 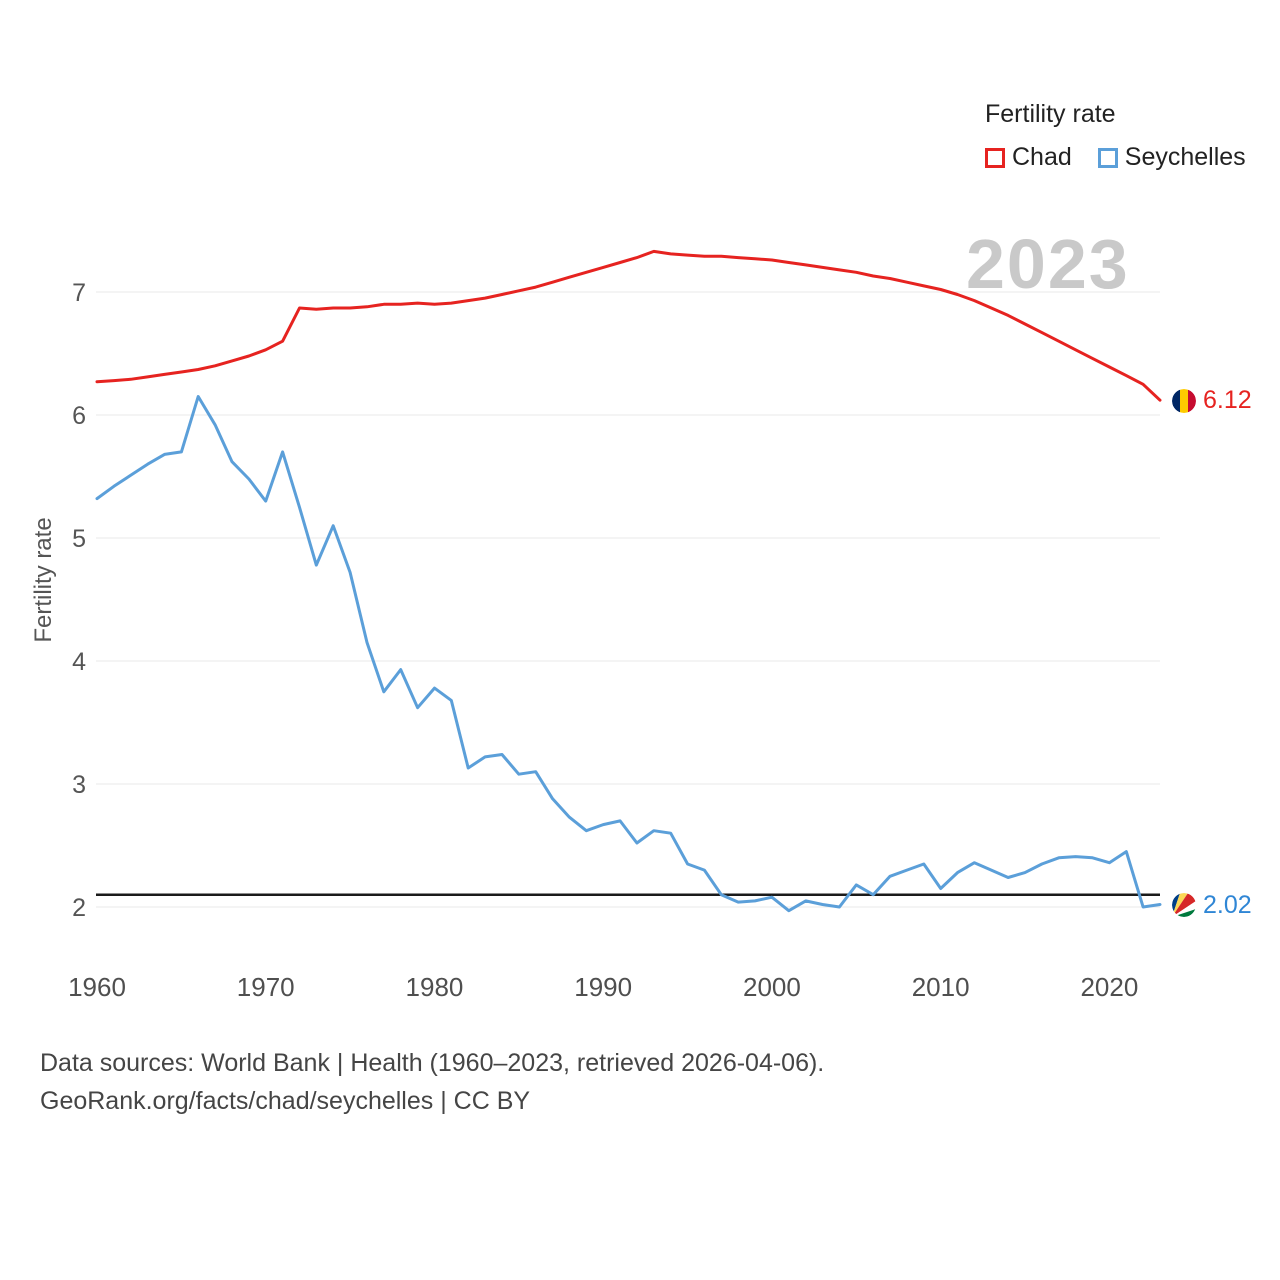 What do you see at coordinates (1115, 136) in the screenshot?
I see `legend: Fertility rate Chad Seychelles` at bounding box center [1115, 136].